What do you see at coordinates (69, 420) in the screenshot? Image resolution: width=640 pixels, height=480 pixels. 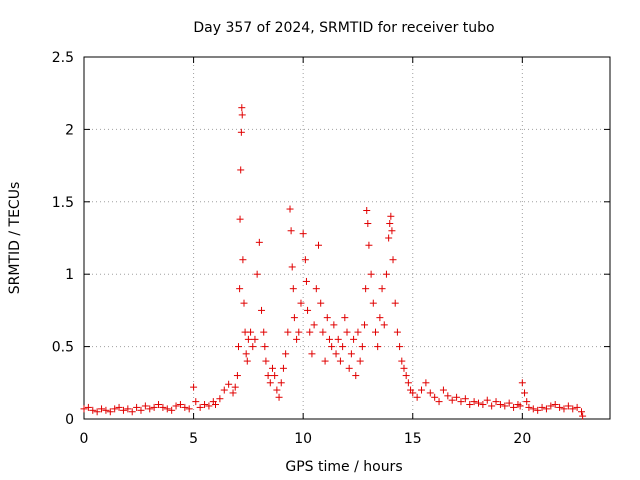 I see `y-tick-label: 0` at bounding box center [69, 420].